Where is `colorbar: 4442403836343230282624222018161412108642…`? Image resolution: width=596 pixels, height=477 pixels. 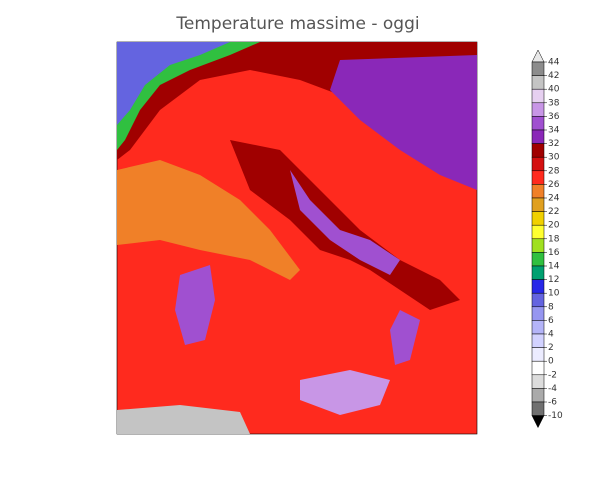 colorbar: 4442403836343230282624222018161412108642… is located at coordinates (547, 239).